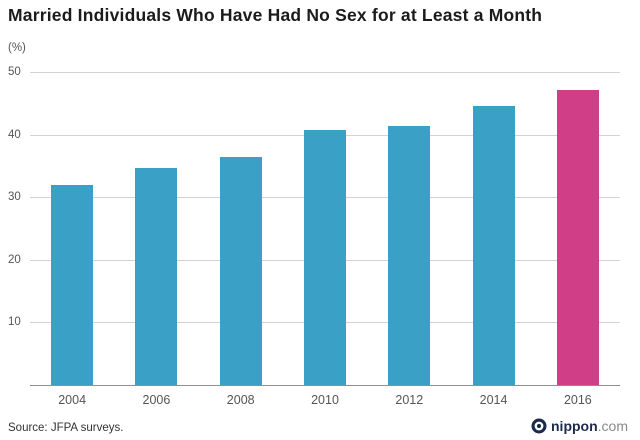  What do you see at coordinates (574, 426) in the screenshot?
I see `nippon-logo-name: nippon` at bounding box center [574, 426].